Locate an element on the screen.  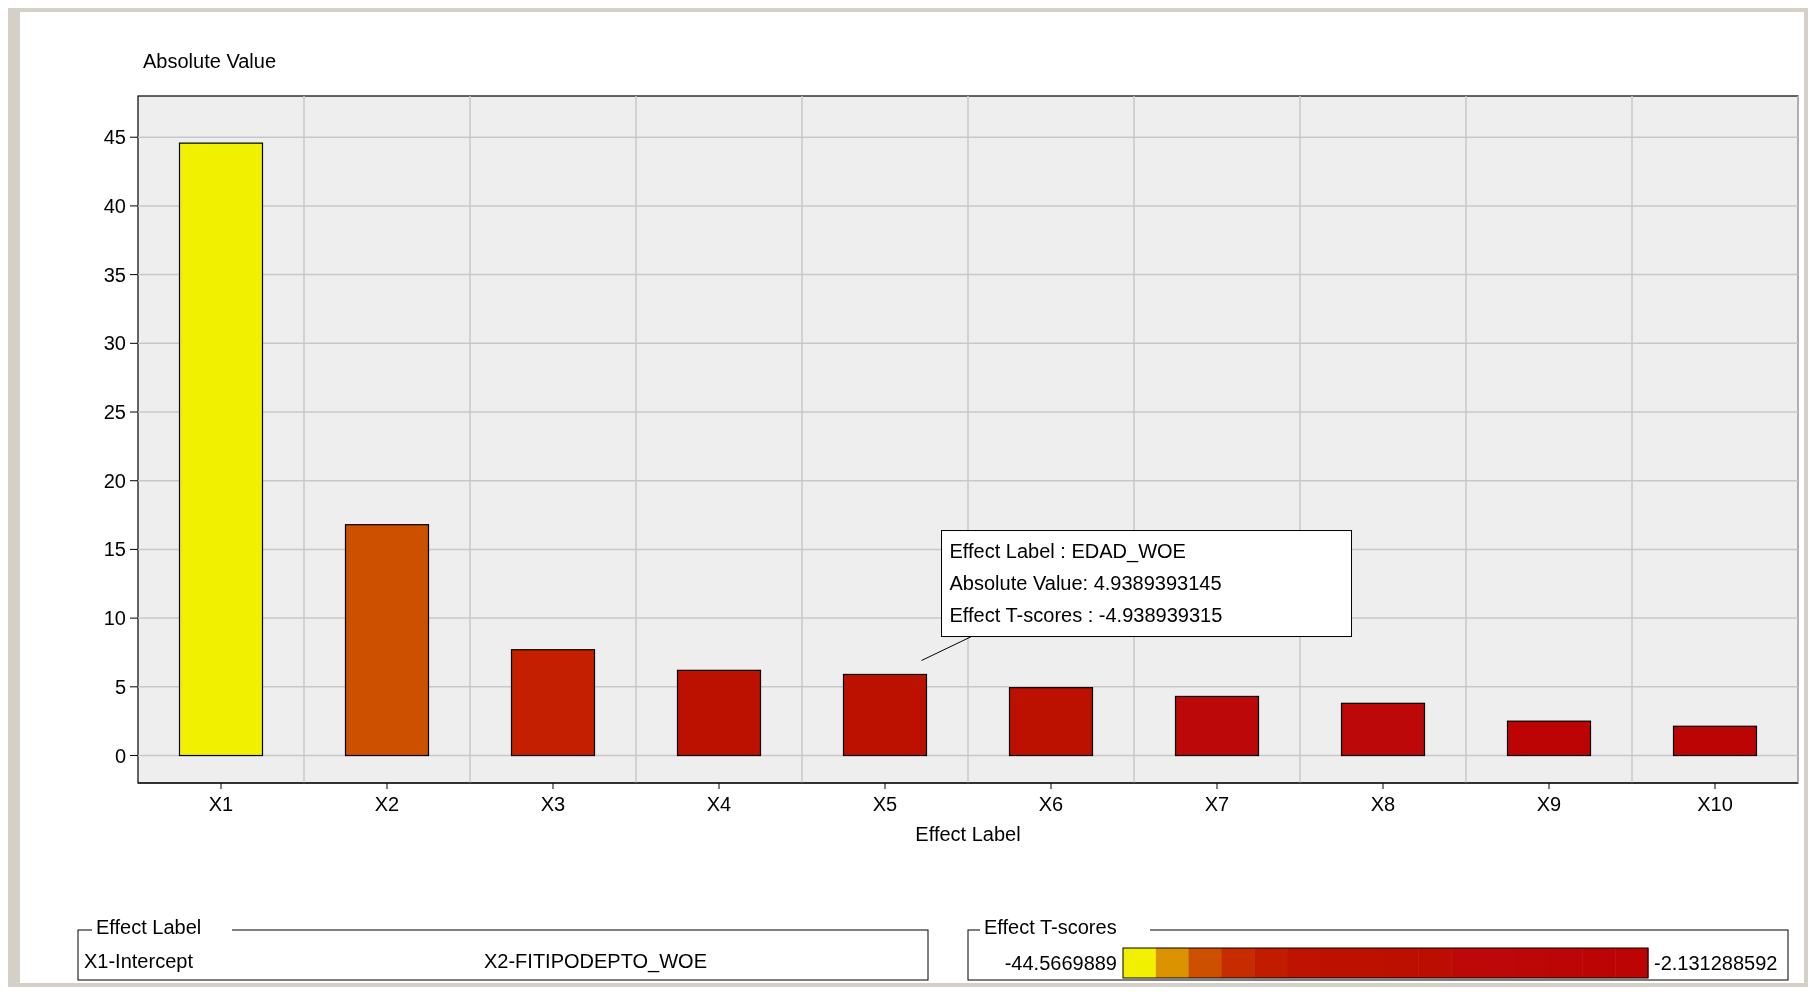
annotation: Effect T-scores : -4.938939315 is located at coordinates (1086, 614).